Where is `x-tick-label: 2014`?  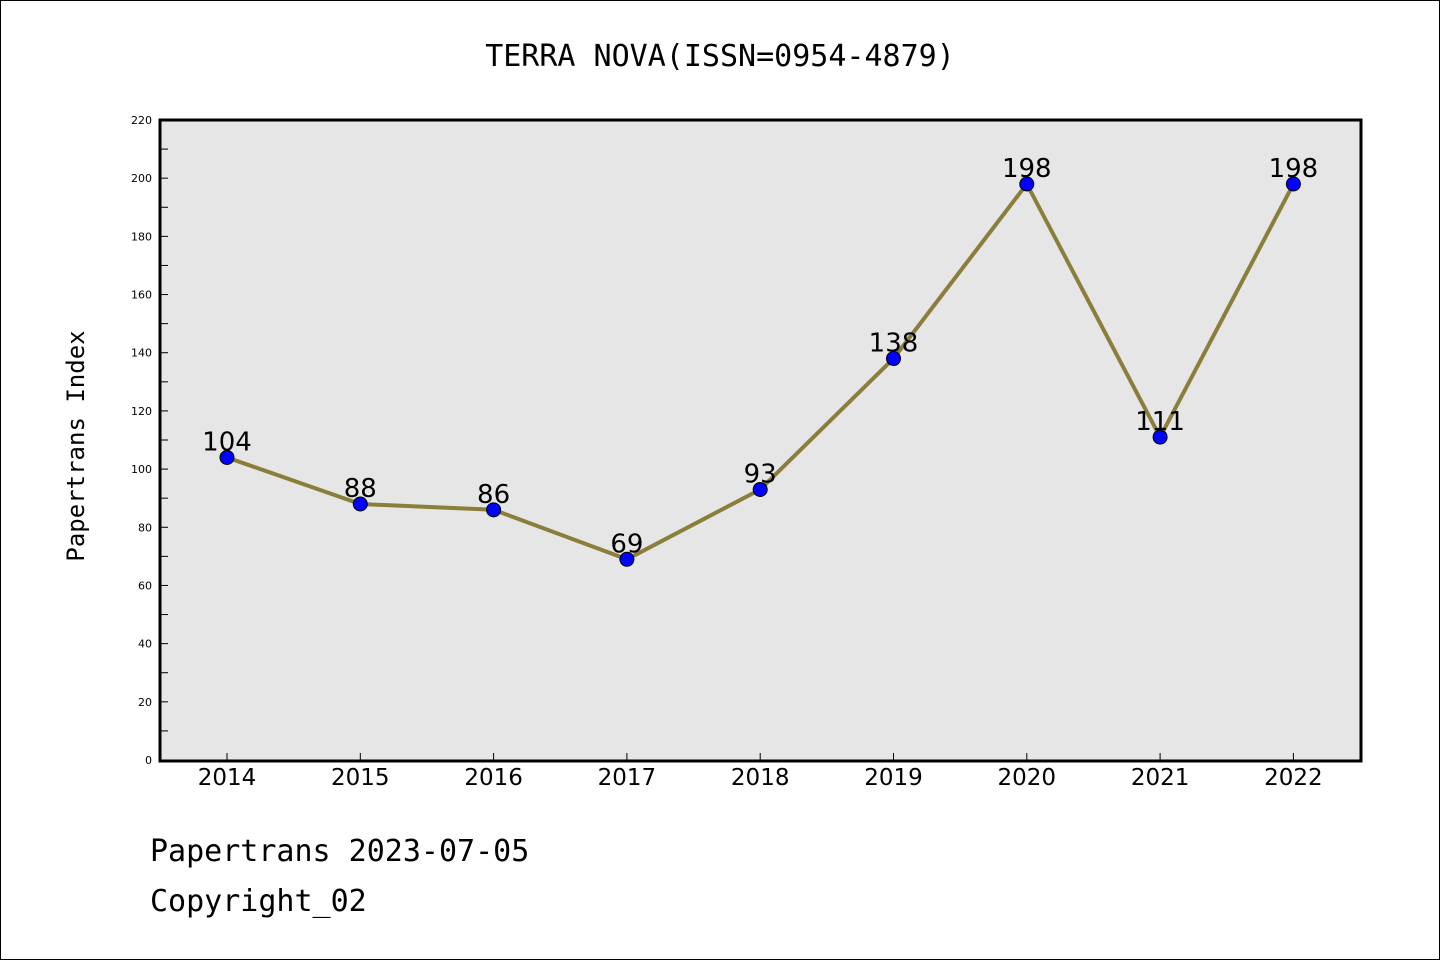 x-tick-label: 2014 is located at coordinates (227, 778).